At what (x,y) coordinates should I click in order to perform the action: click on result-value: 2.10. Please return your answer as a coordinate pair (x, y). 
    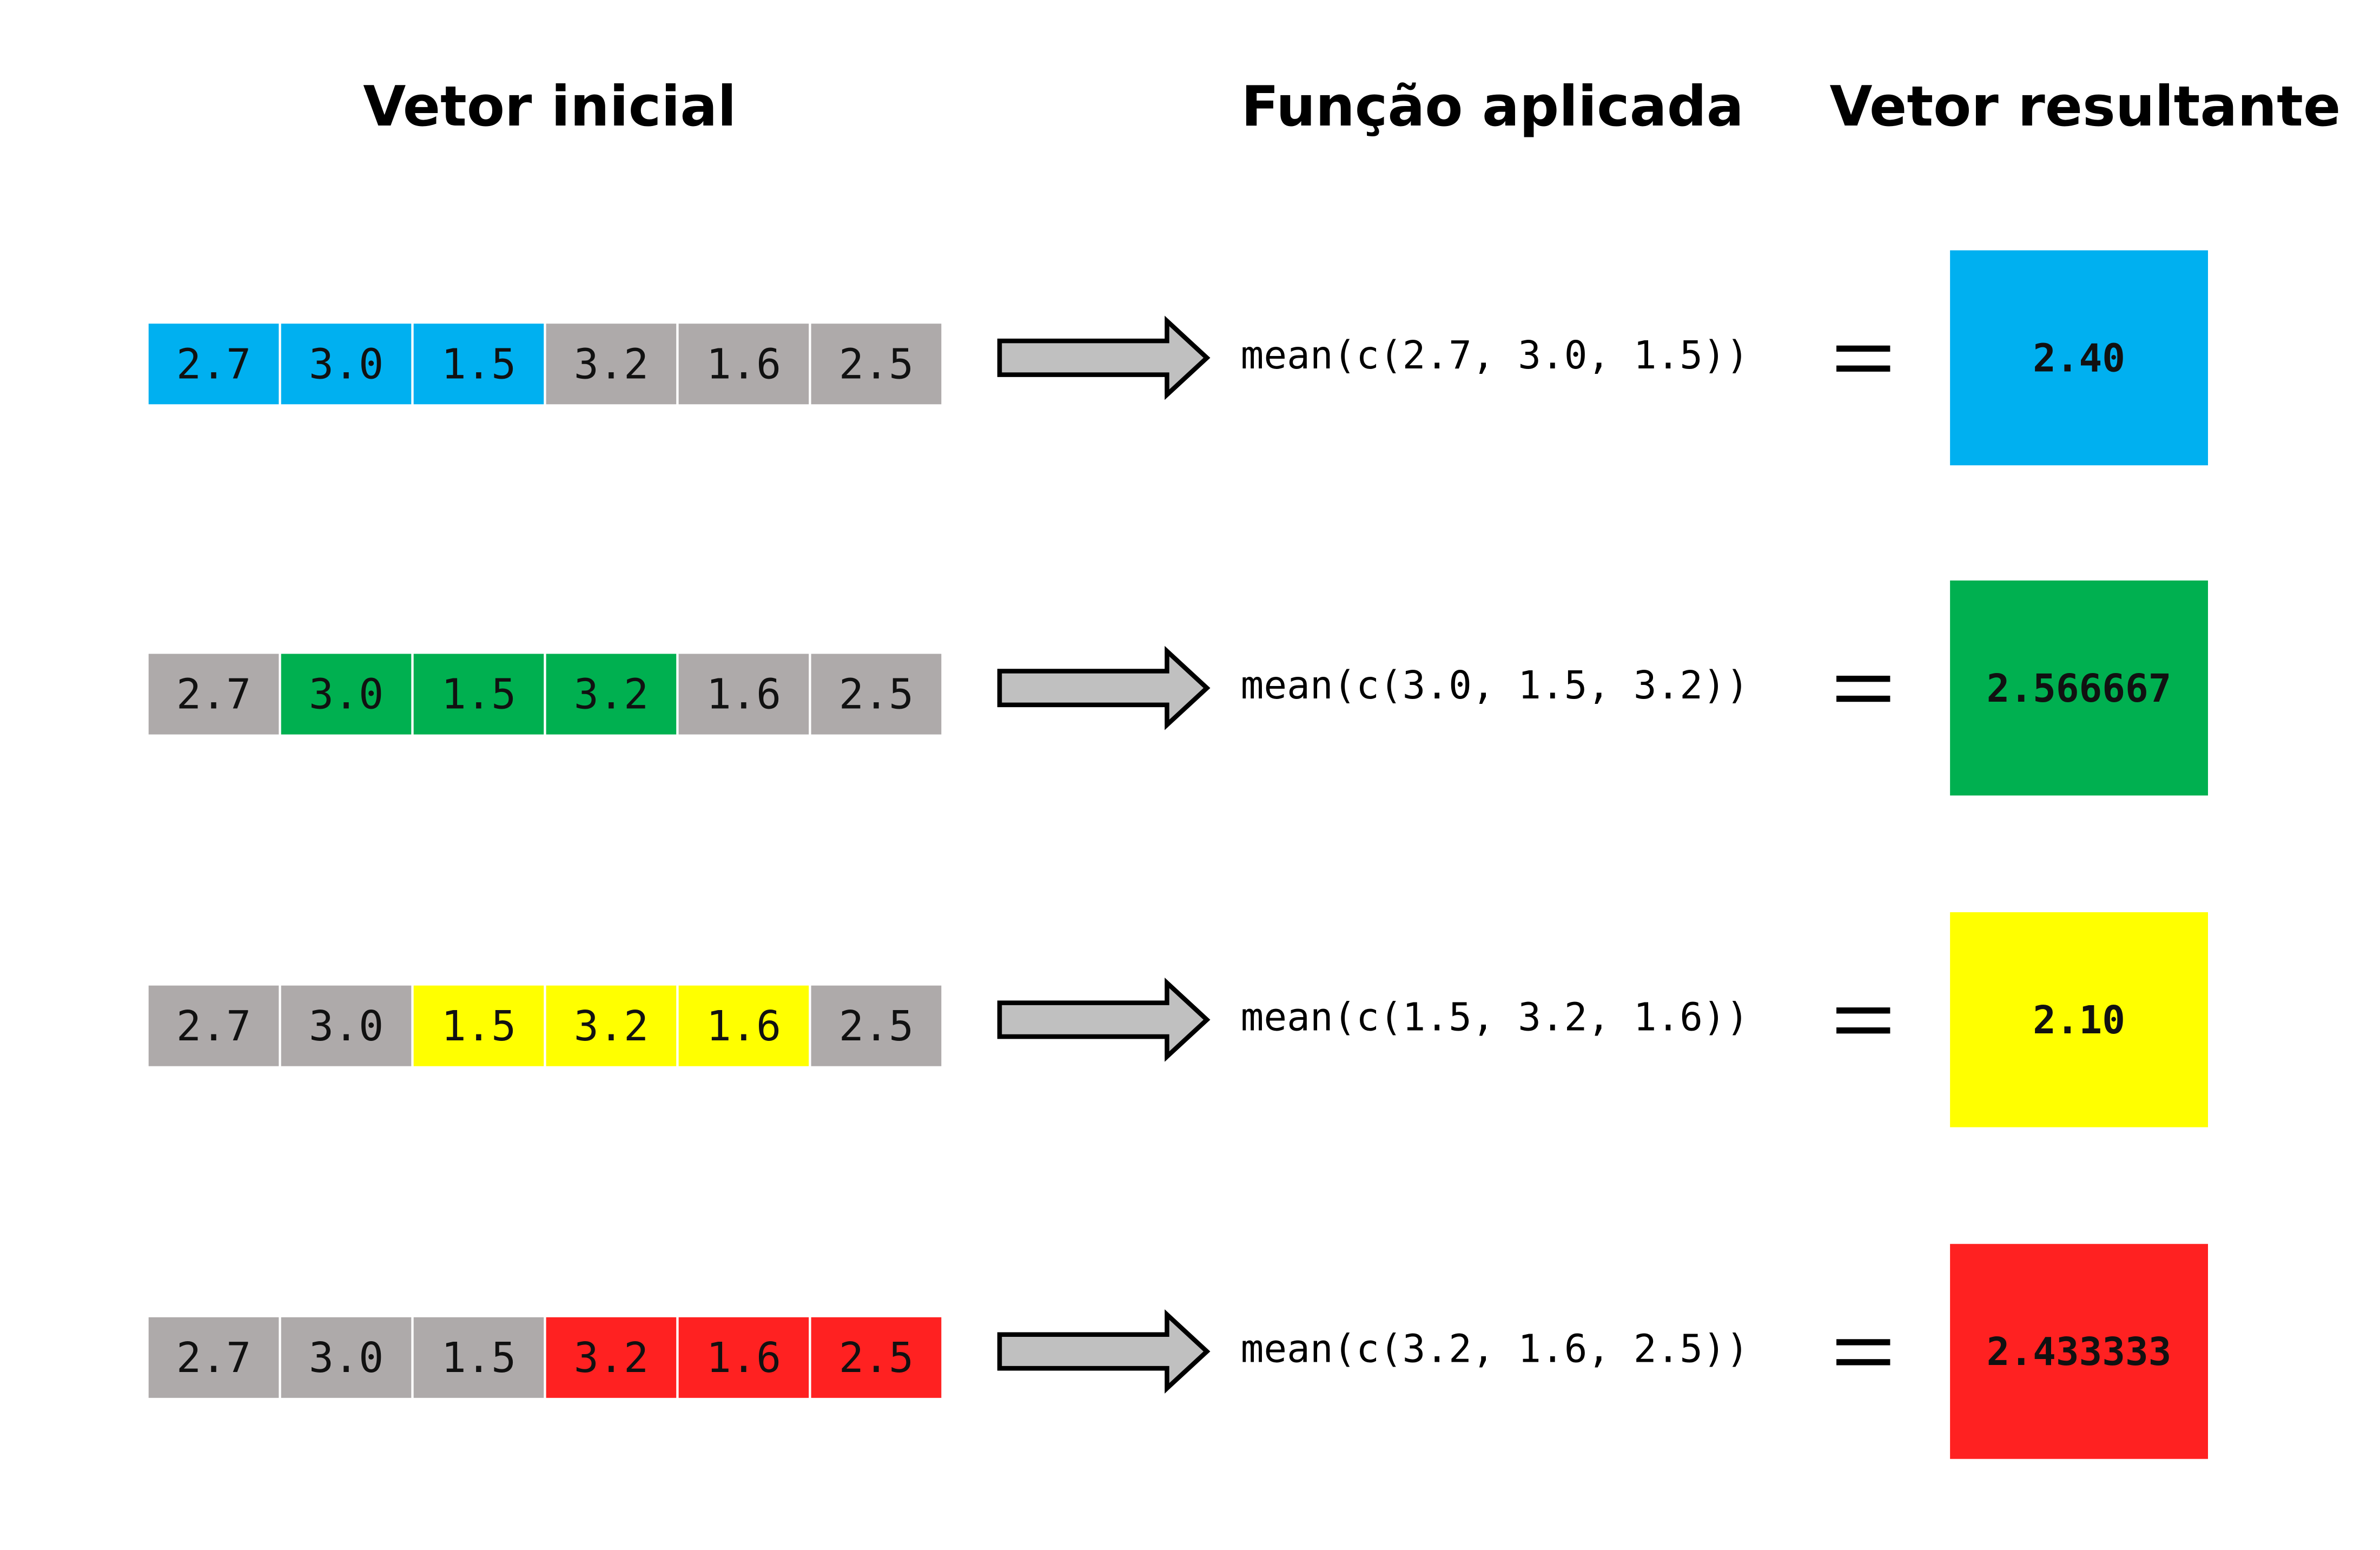
    Looking at the image, I should click on (2079, 1021).